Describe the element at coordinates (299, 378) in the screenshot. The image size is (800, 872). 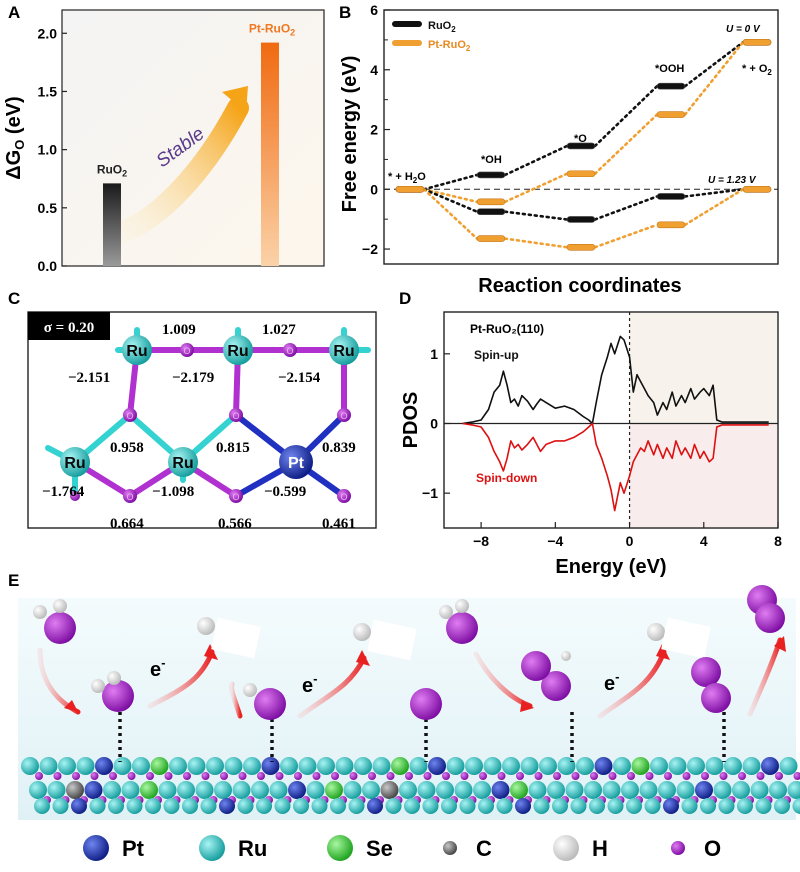
I see `c-charge-metal: −2.154` at that location.